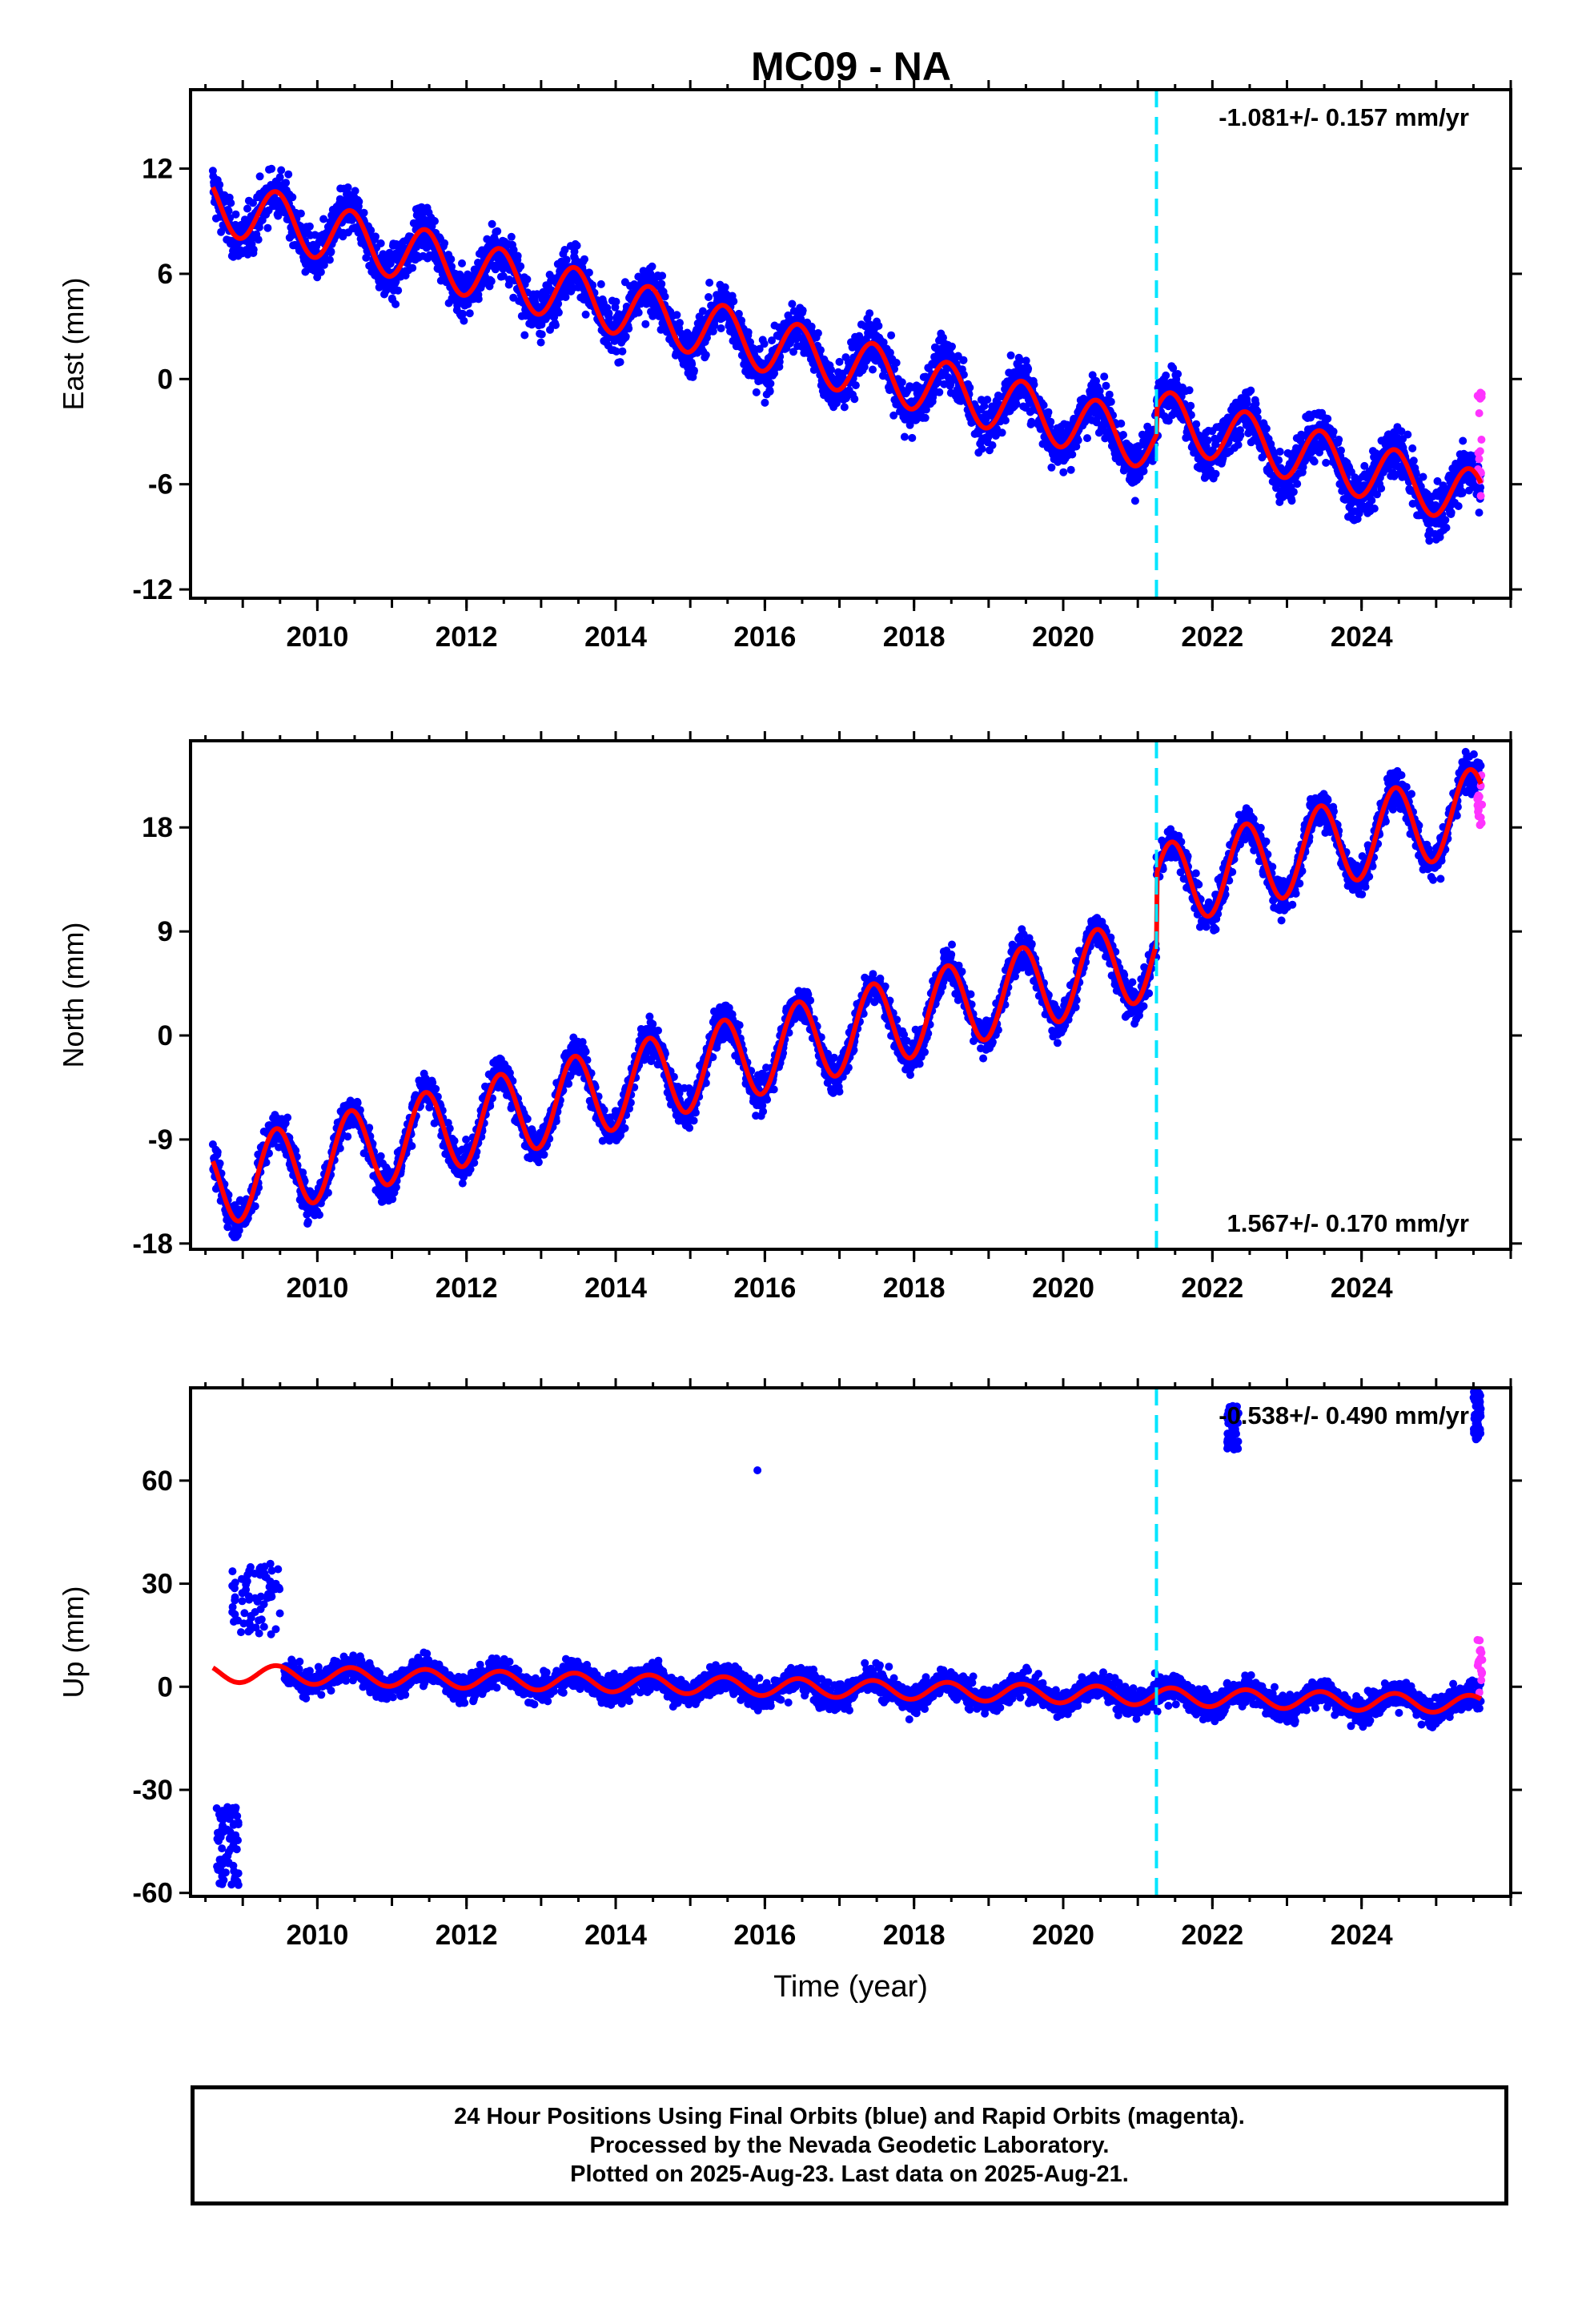  I want to click on y-tick-label: 6, so click(165, 274).